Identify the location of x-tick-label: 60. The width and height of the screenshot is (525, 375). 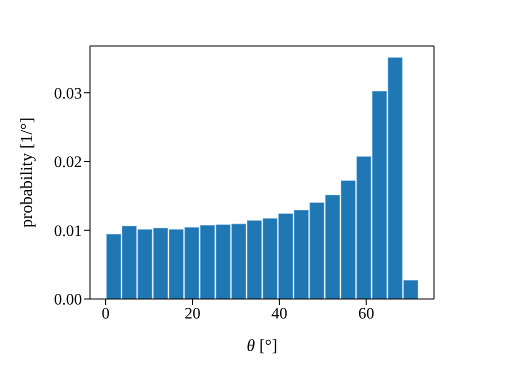
(366, 313).